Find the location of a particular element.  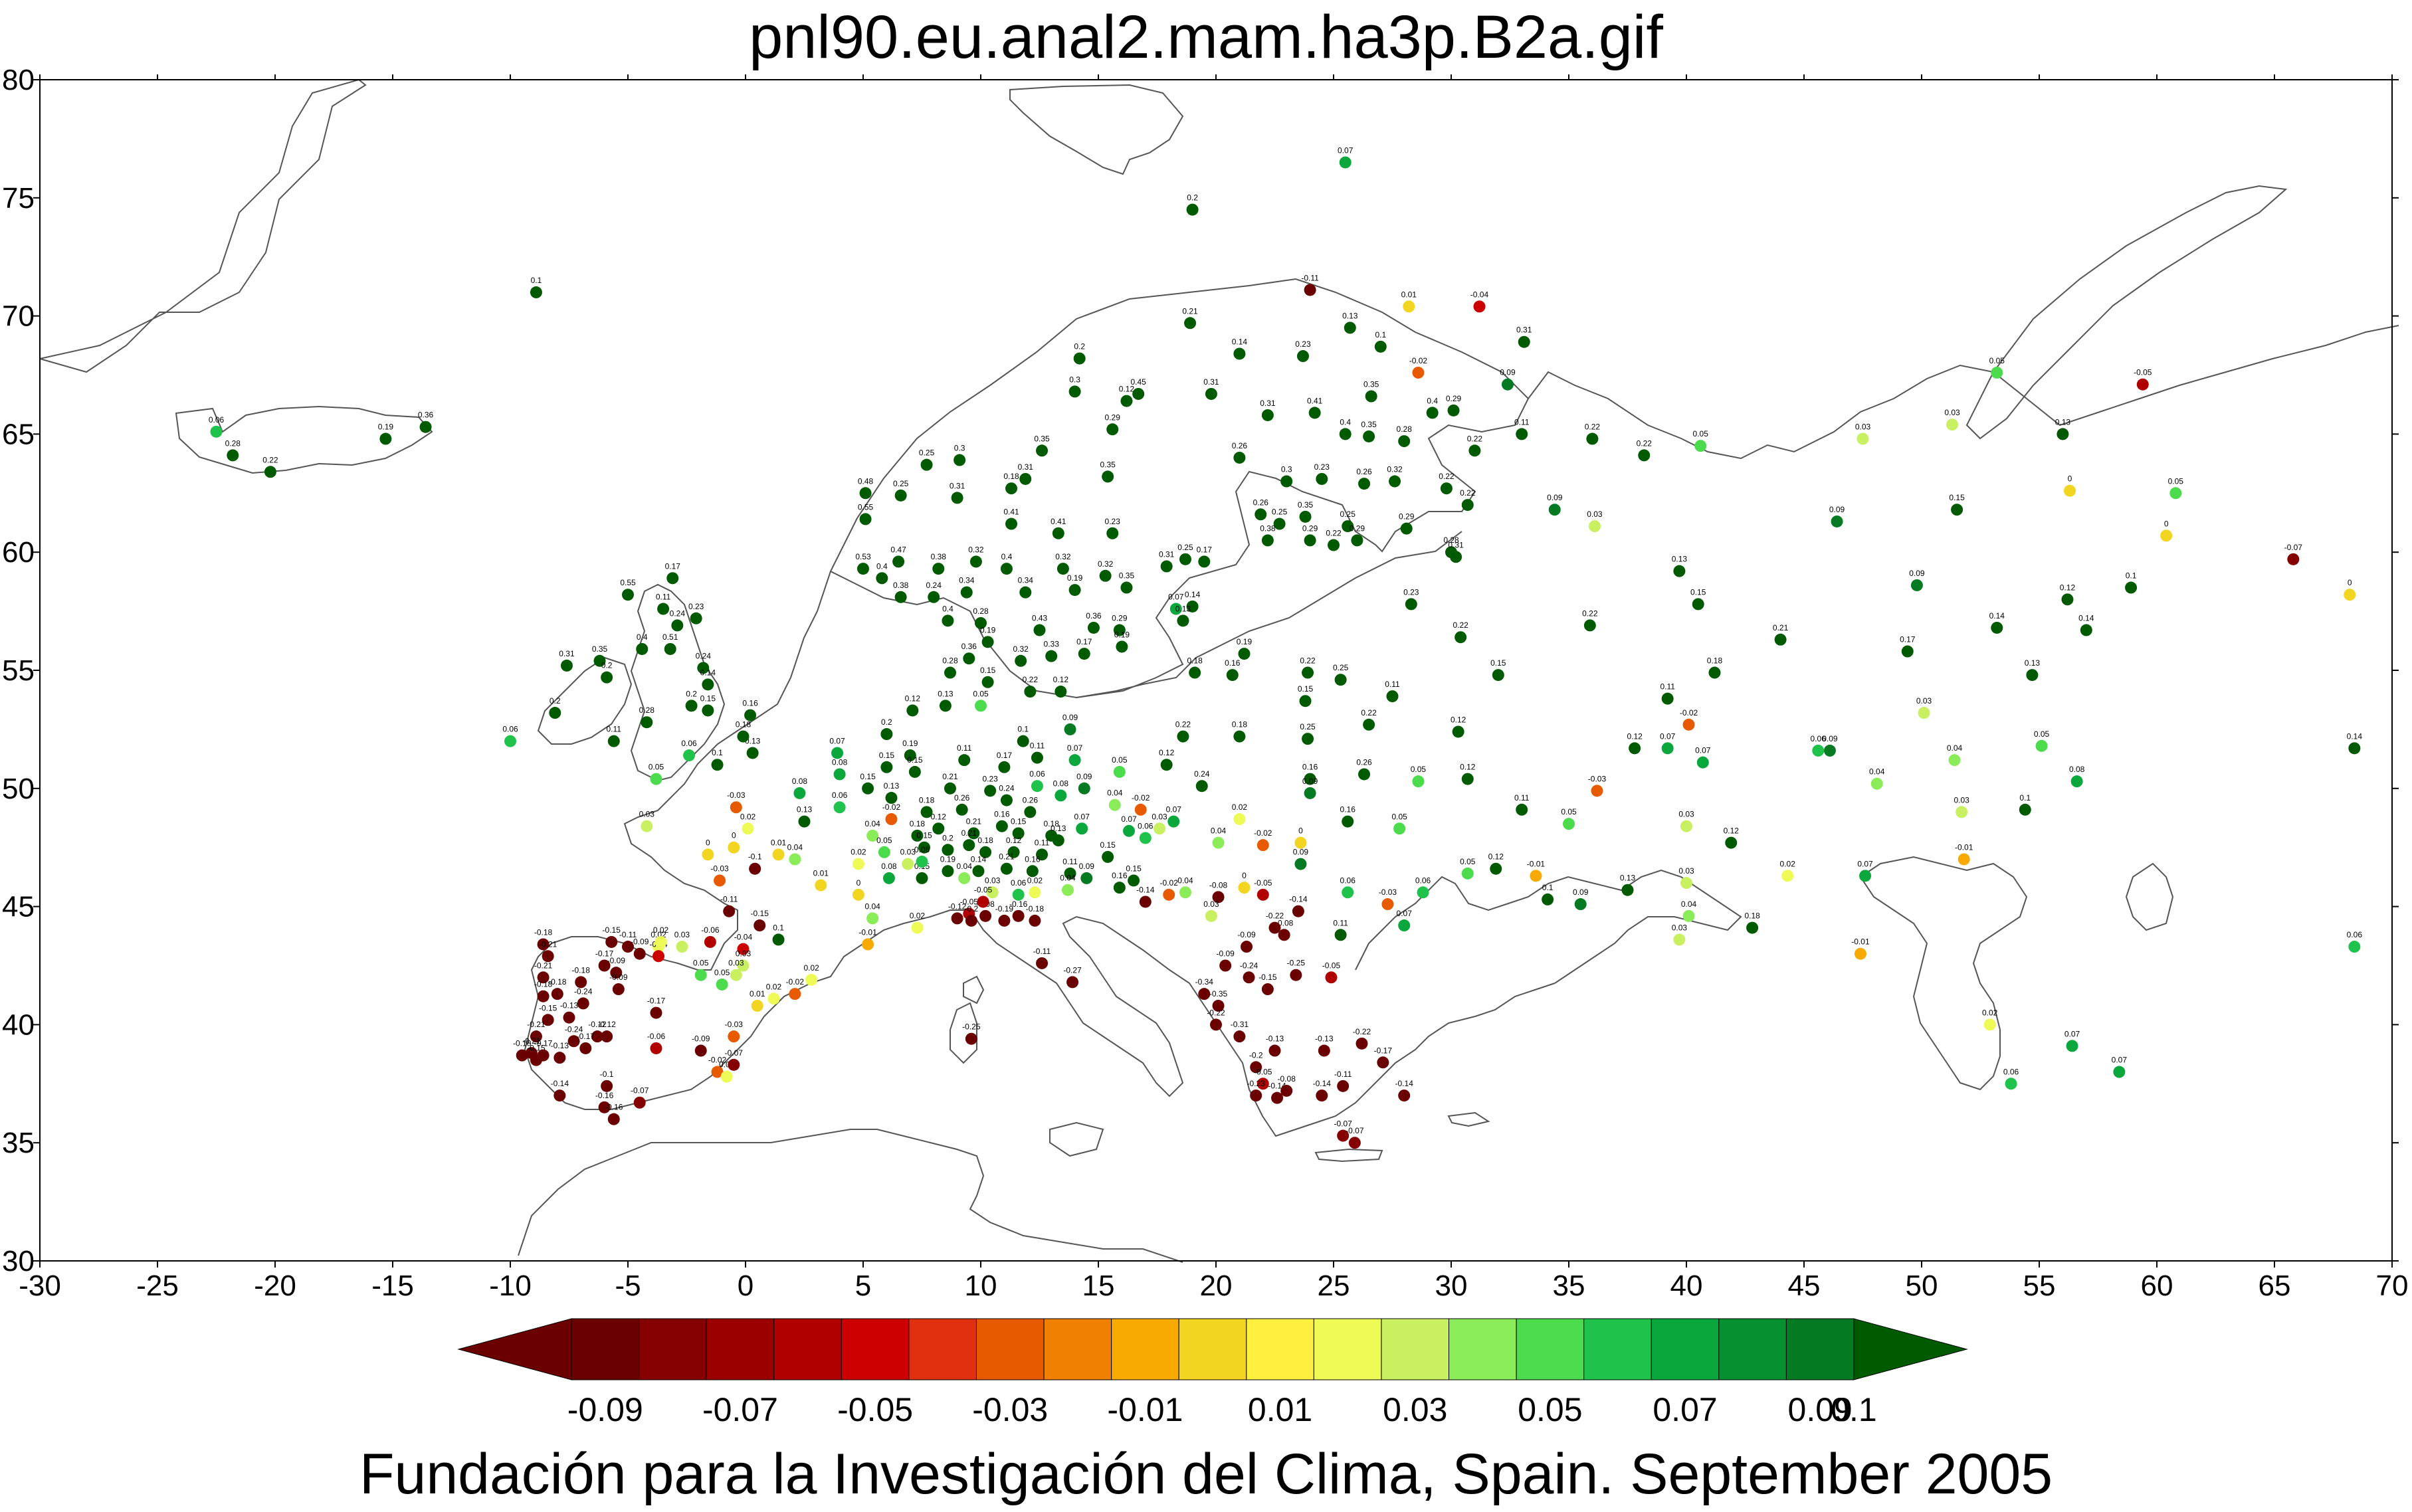

station-value-label: -0.12 is located at coordinates (607, 1024).